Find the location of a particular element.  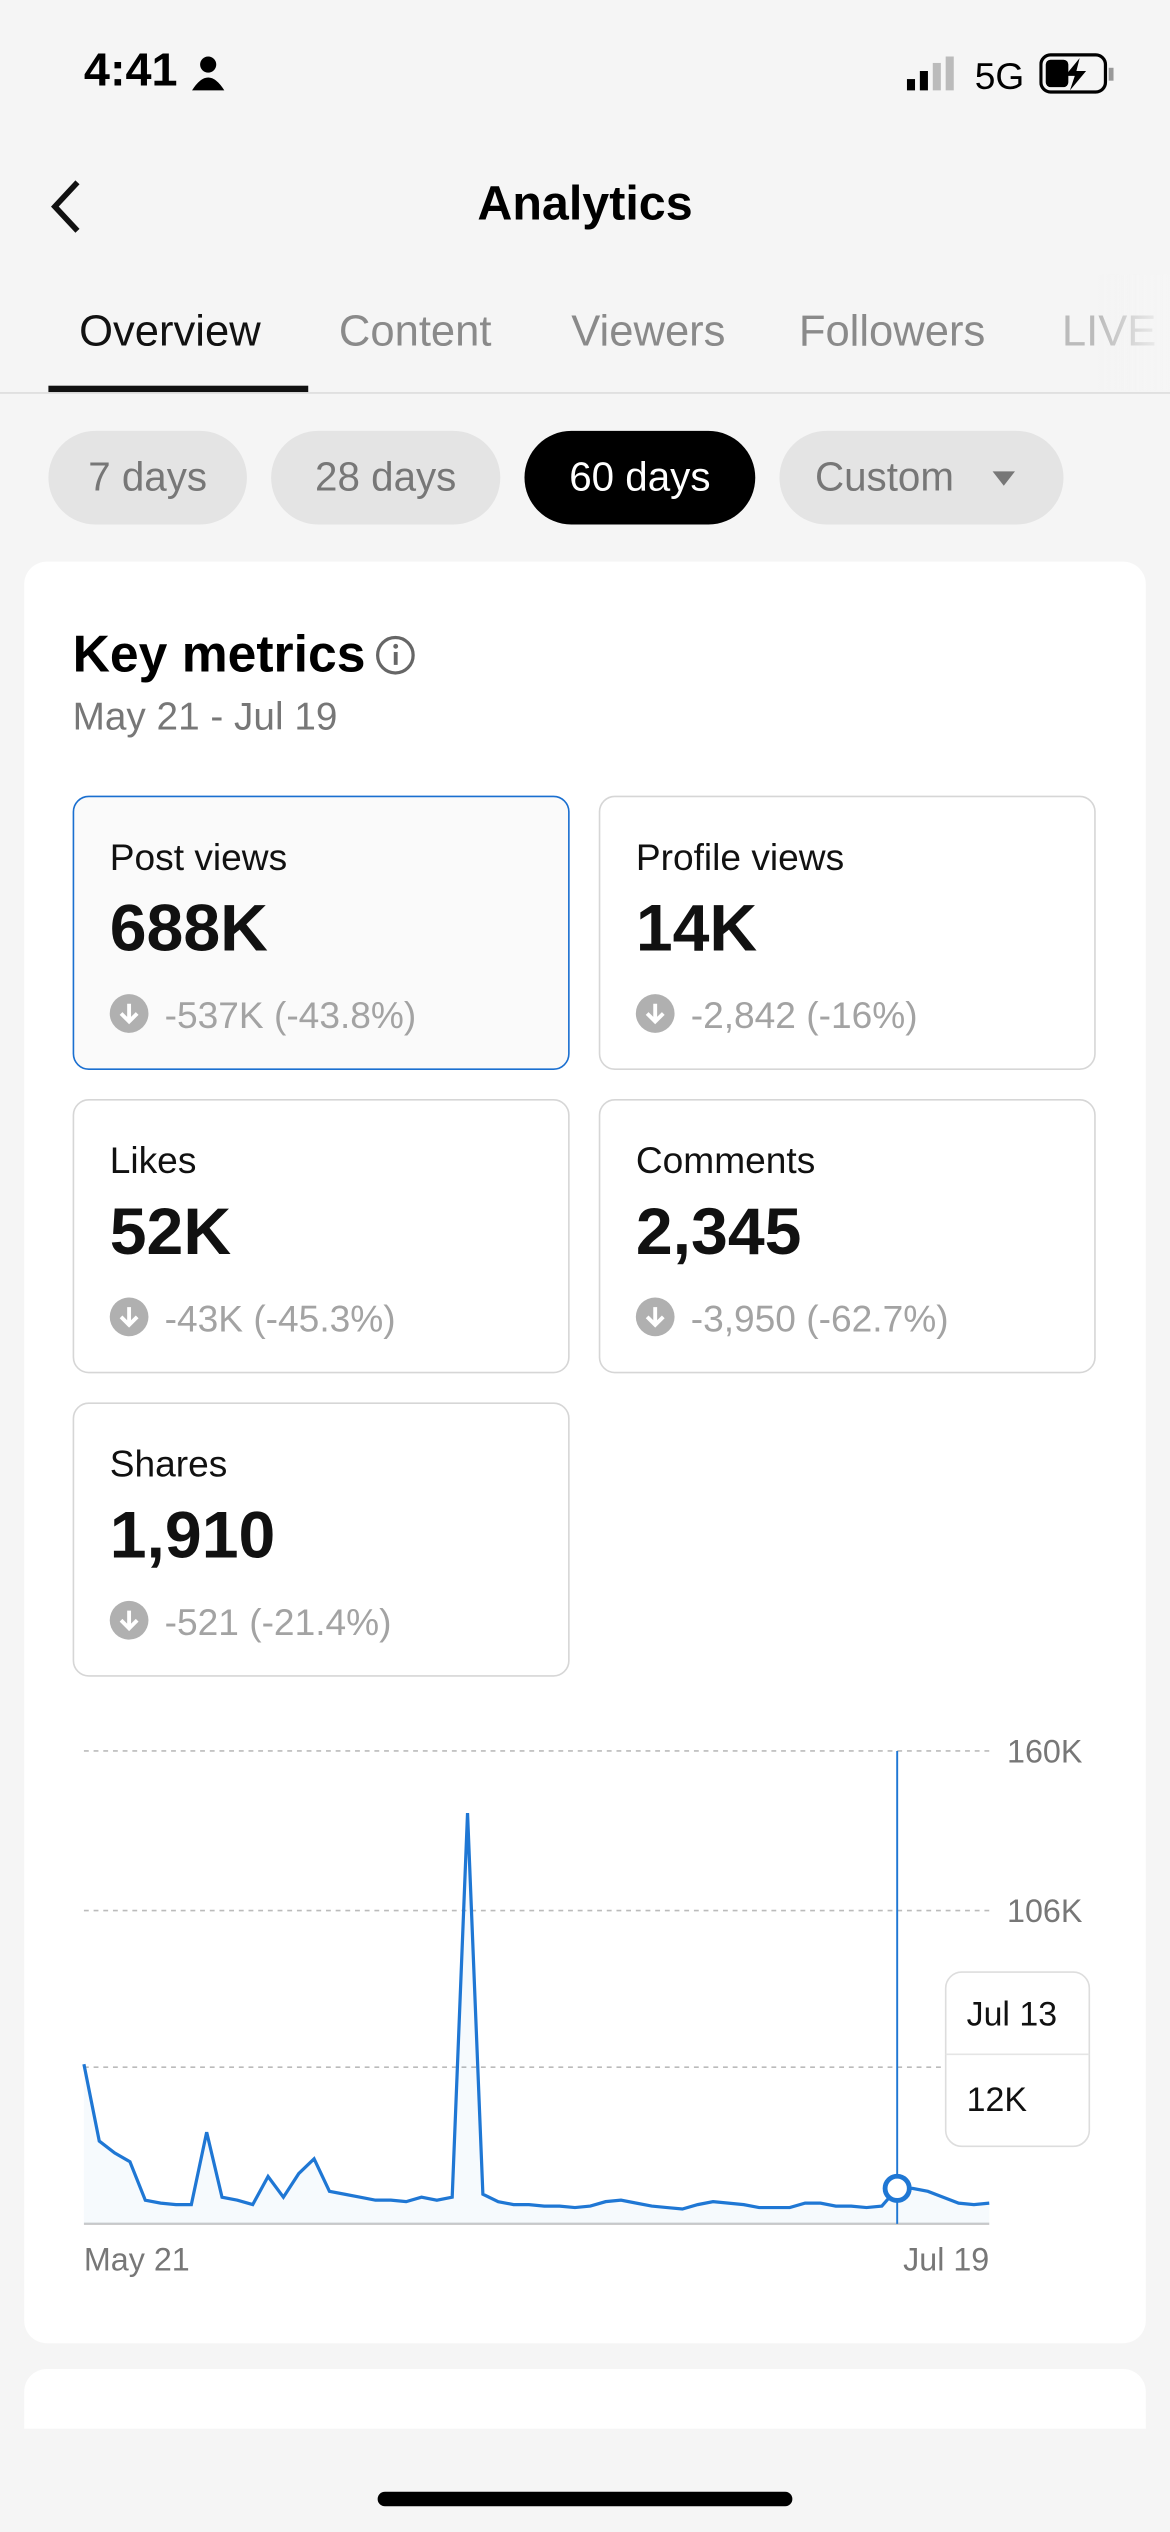

metric-label: Comments is located at coordinates (725, 1160).